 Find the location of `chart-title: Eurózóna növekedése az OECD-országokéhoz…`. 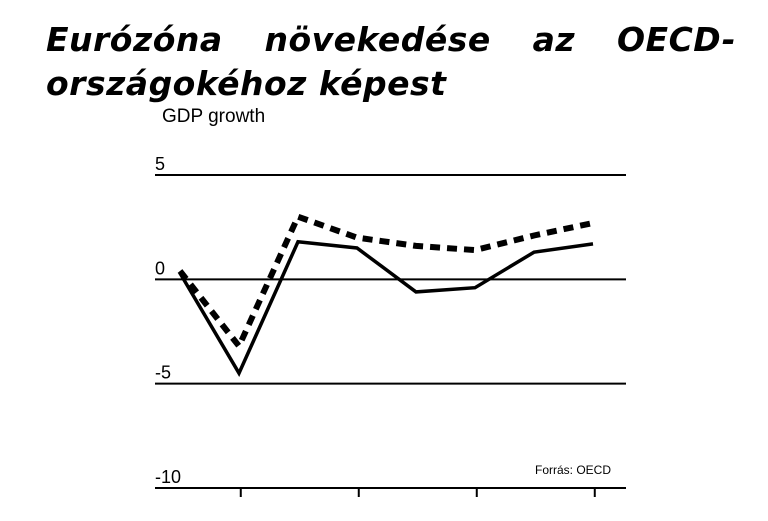

chart-title: Eurózóna növekedése az OECD-országokéhoz… is located at coordinates (391, 61).